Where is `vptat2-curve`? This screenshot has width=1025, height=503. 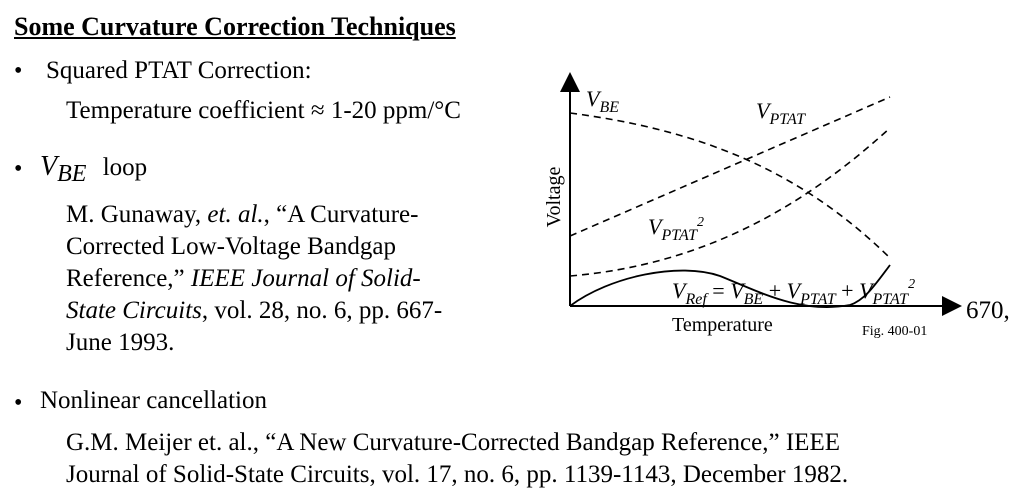 vptat2-curve is located at coordinates (730, 202).